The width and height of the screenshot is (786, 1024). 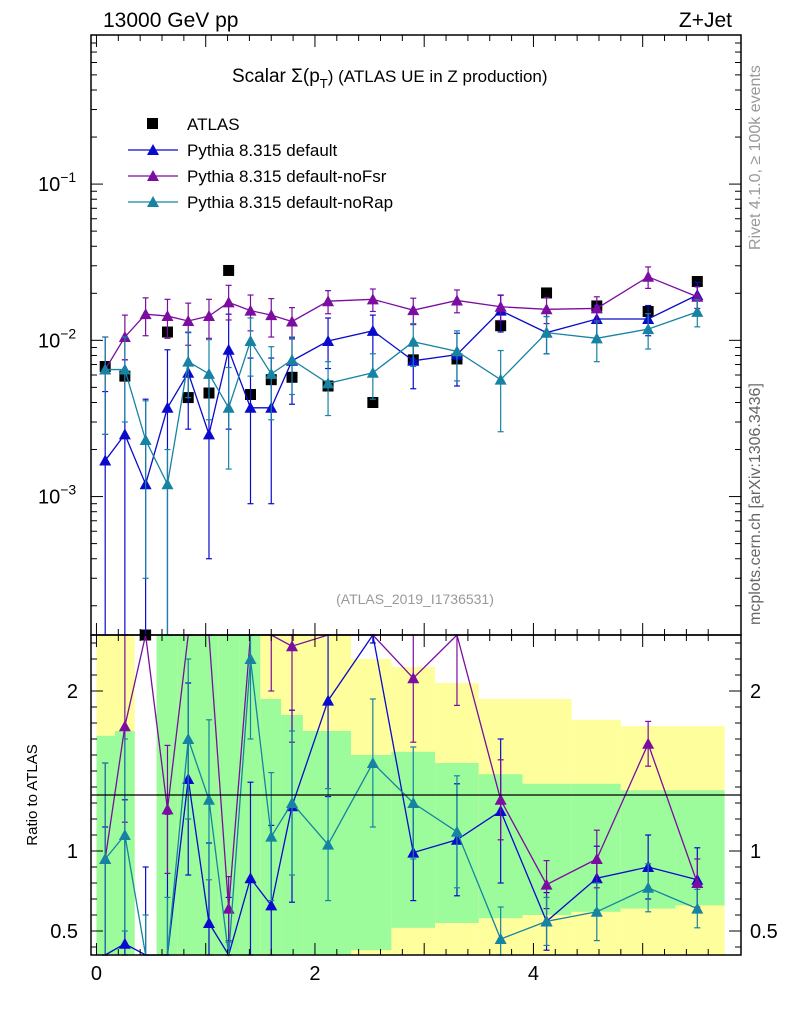 What do you see at coordinates (755, 692) in the screenshot?
I see `y-tick-label-ratio-right: 2` at bounding box center [755, 692].